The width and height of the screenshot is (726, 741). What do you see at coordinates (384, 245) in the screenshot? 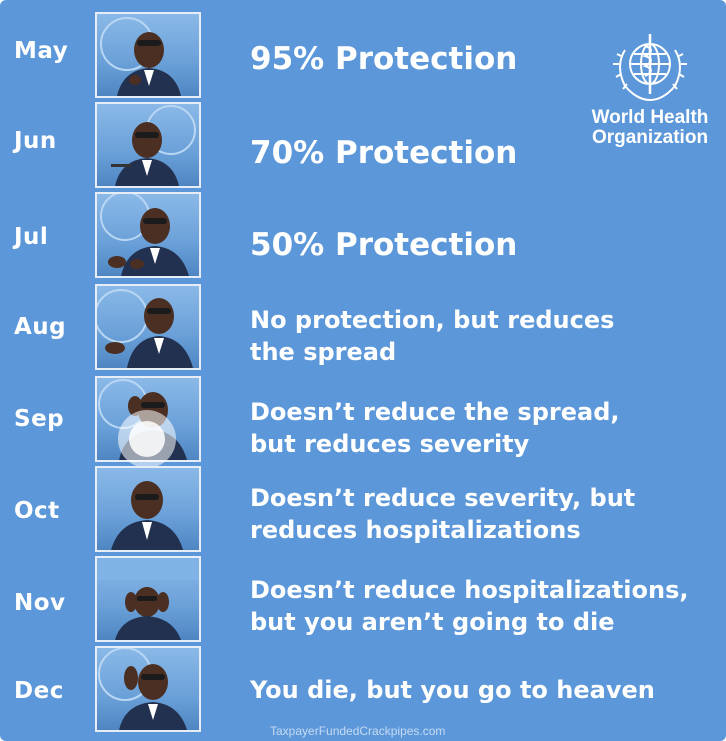
I see `caption-line: 50% Protection` at bounding box center [384, 245].